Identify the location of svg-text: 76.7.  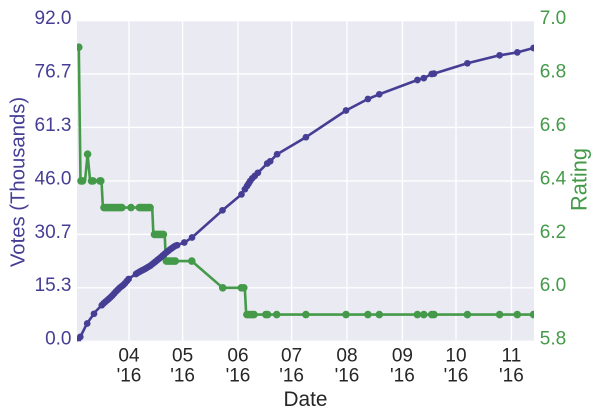
(53, 71).